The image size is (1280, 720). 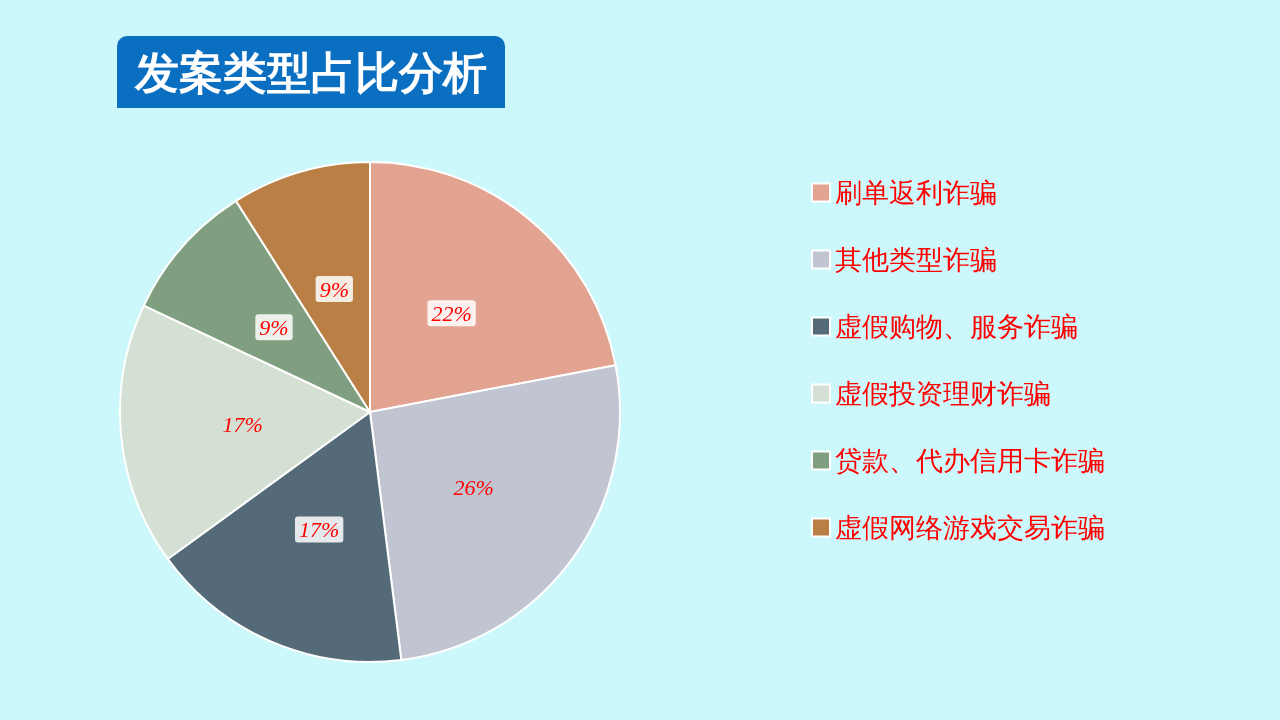 What do you see at coordinates (956, 326) in the screenshot?
I see `legend-label: 虚假购物、服务诈骗` at bounding box center [956, 326].